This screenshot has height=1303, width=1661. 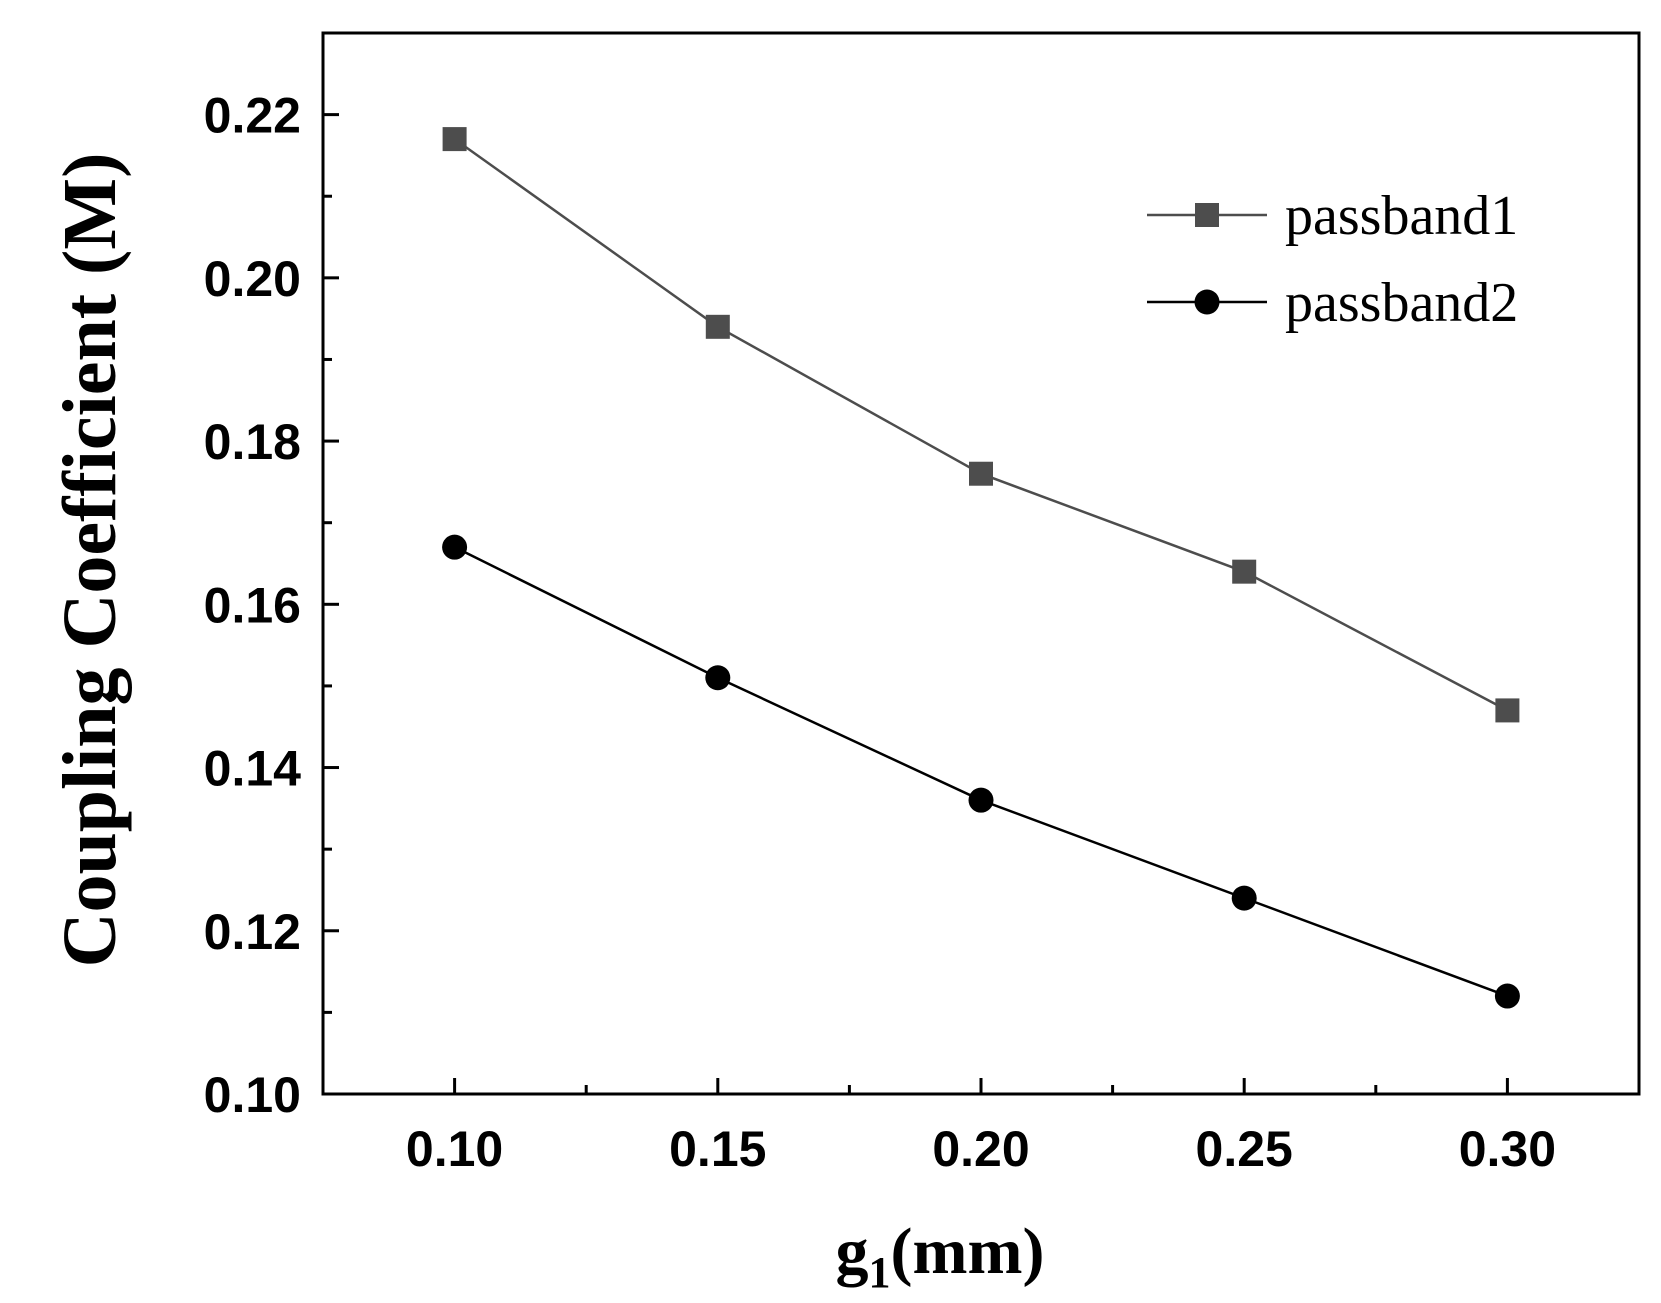 I want to click on y-tick-label: 0.20, so click(x=252, y=279).